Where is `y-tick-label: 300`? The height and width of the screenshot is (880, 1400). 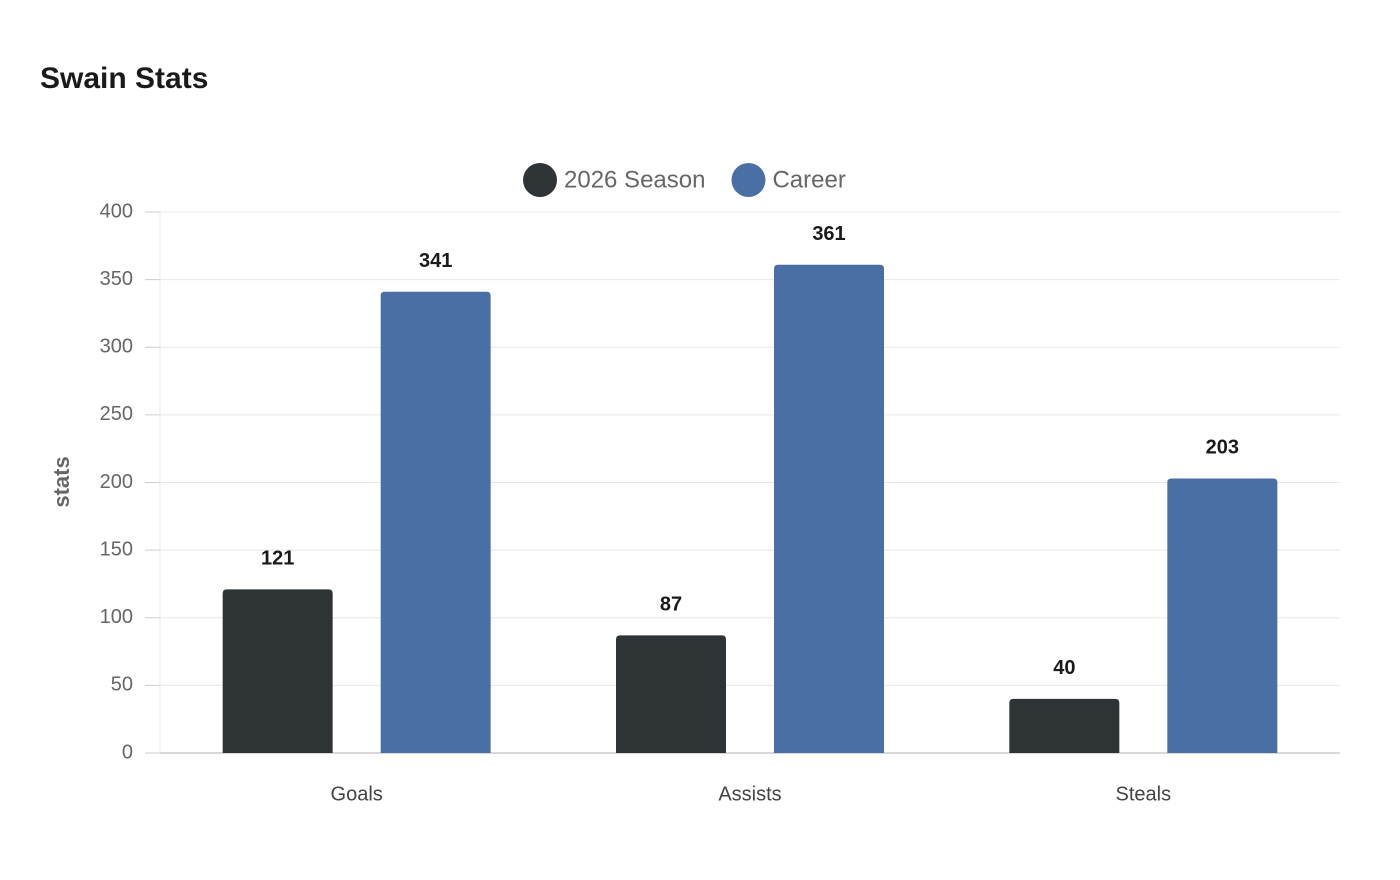 y-tick-label: 300 is located at coordinates (116, 347).